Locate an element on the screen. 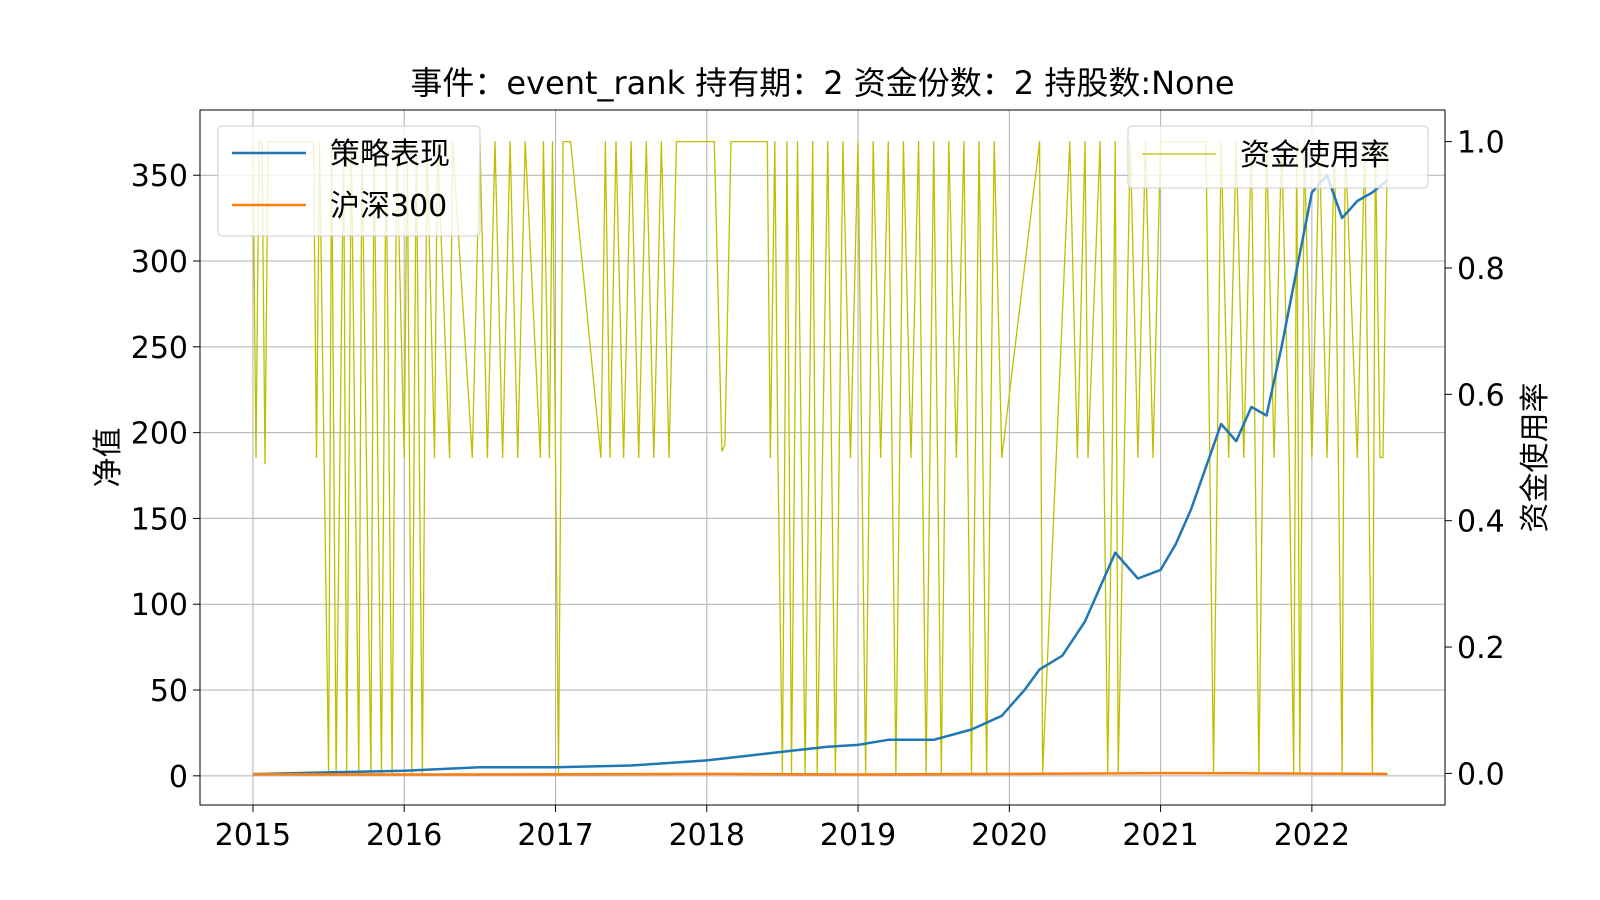 The image size is (1600, 900). legend-right-box is located at coordinates (1278, 157).